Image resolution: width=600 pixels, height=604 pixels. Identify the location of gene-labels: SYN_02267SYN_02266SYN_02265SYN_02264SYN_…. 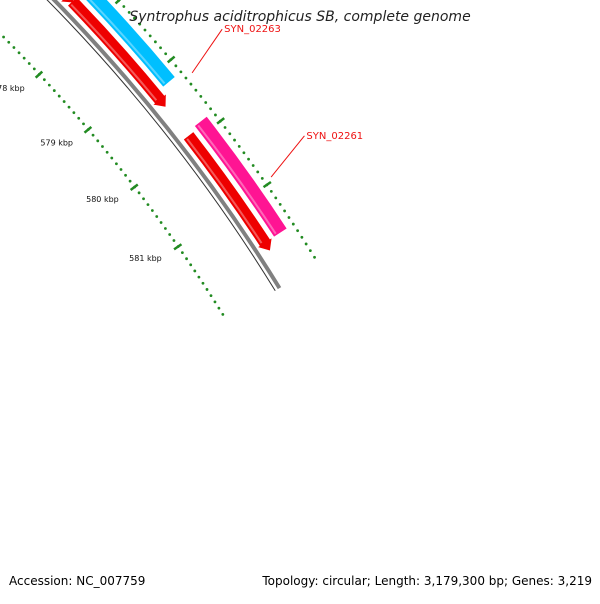
(277, 101).